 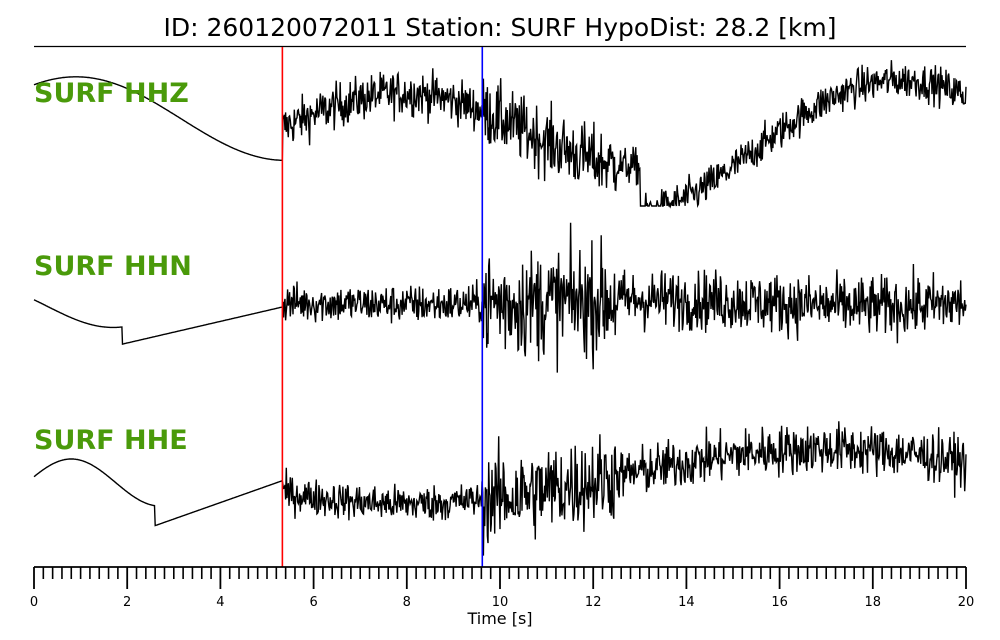 I want to click on x-tick-label: 0, so click(x=34, y=602).